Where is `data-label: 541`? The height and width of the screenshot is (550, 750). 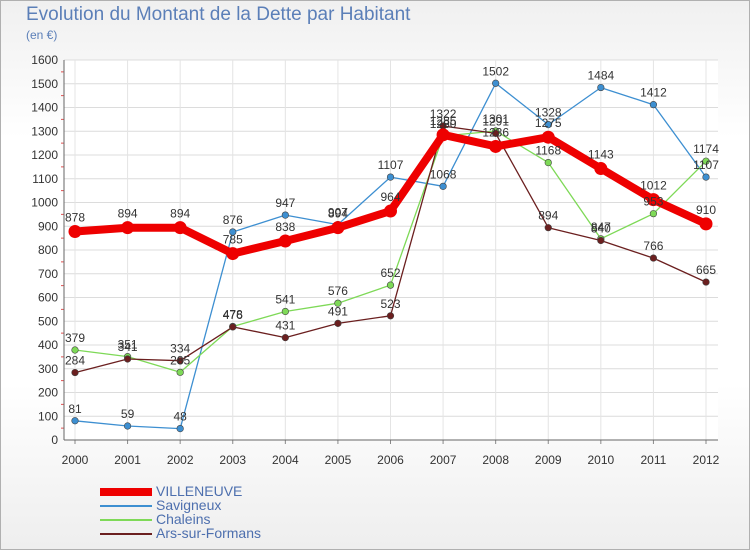 data-label: 541 is located at coordinates (285, 300).